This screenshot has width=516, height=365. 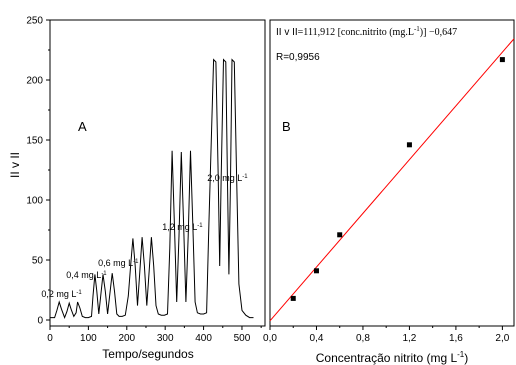 What do you see at coordinates (40, 321) in the screenshot?
I see `panel-a-y-tick-label-0: 0` at bounding box center [40, 321].